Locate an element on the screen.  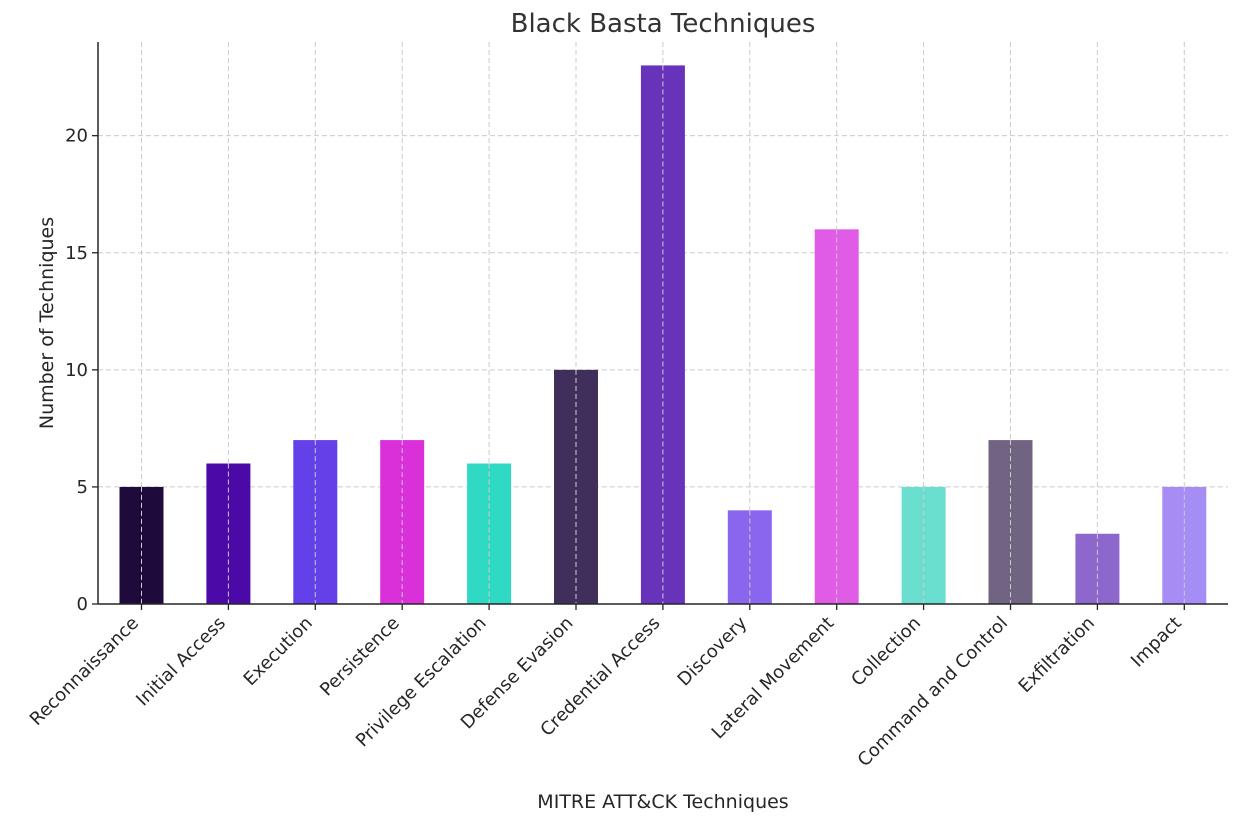
x-tick-label: Discovery is located at coordinates (713, 651).